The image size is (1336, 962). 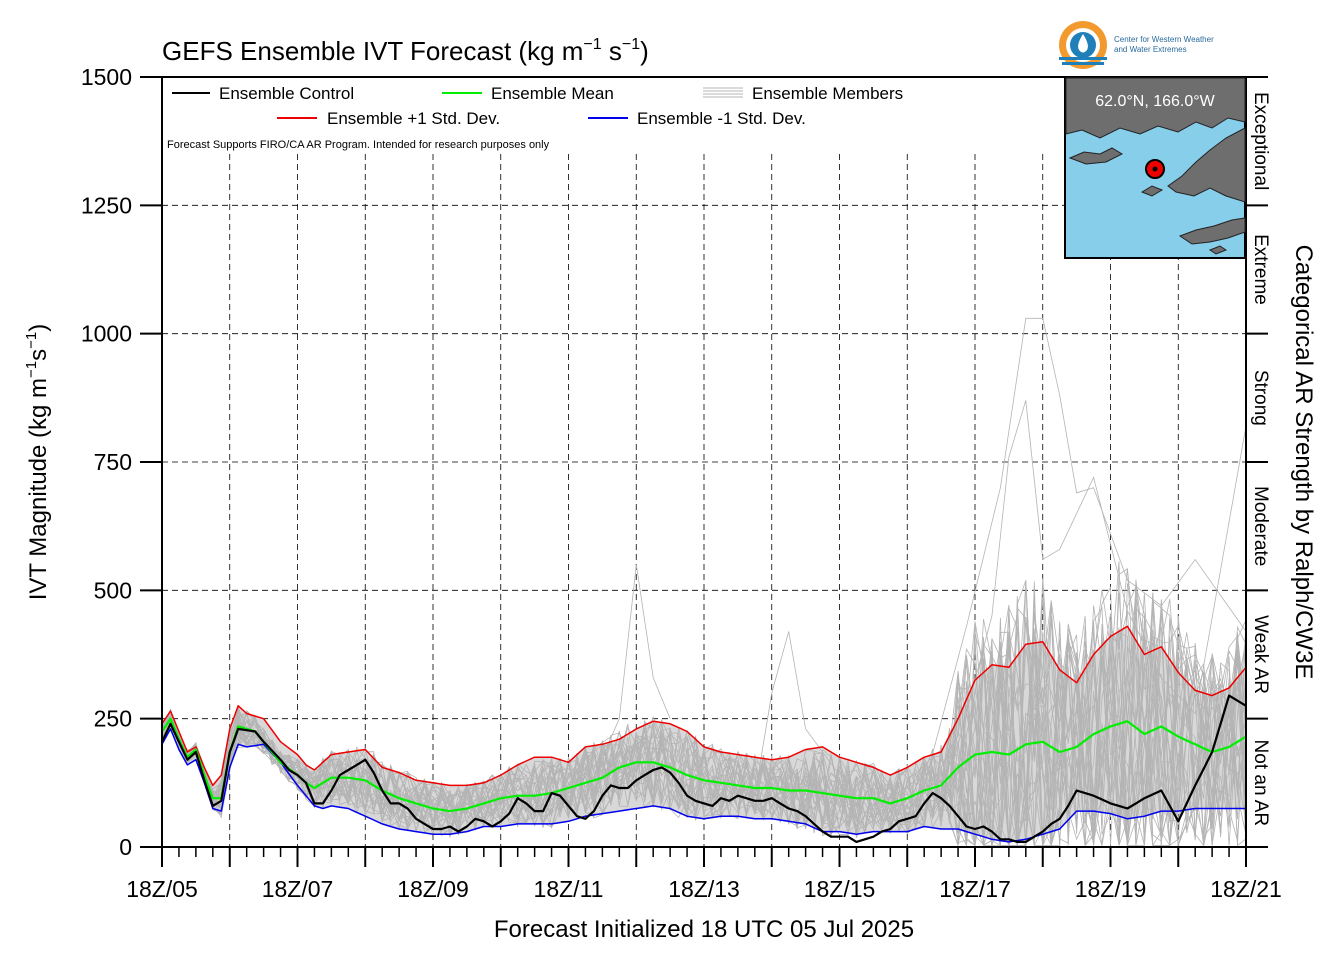 What do you see at coordinates (721, 118) in the screenshot?
I see `legend-minus-sd: Ensemble -1 Std. Dev.` at bounding box center [721, 118].